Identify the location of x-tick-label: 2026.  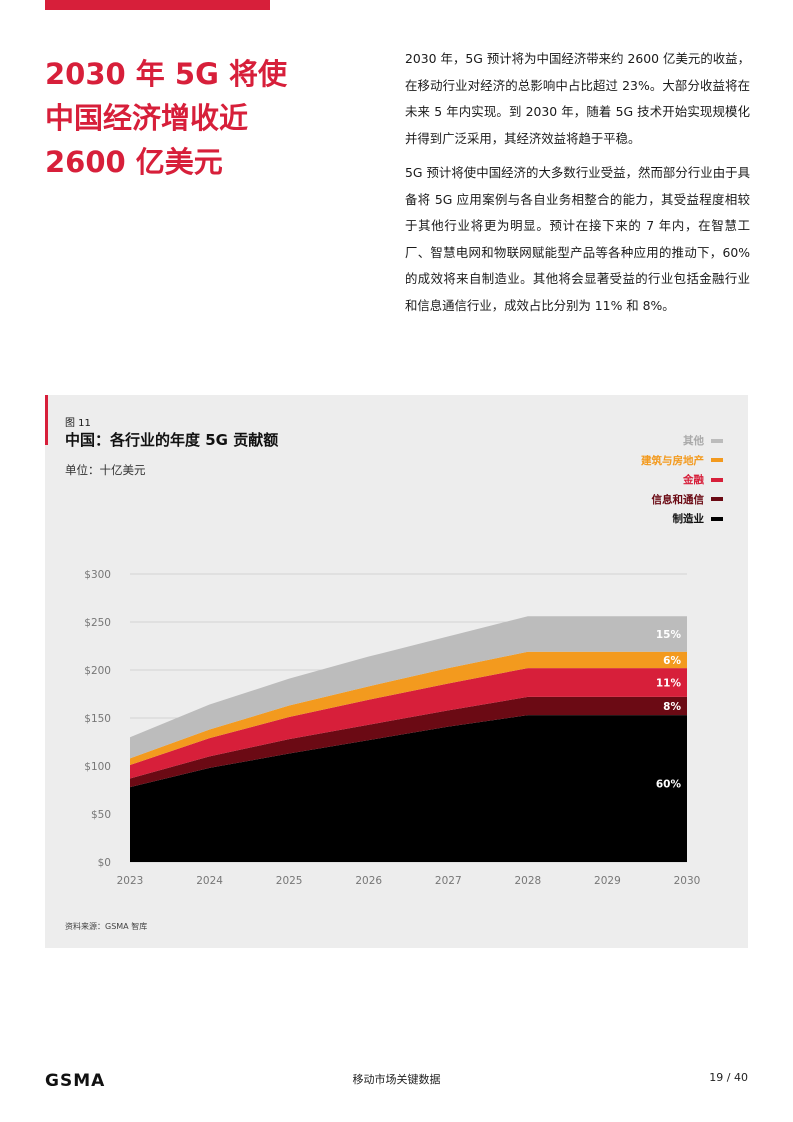
(368, 881).